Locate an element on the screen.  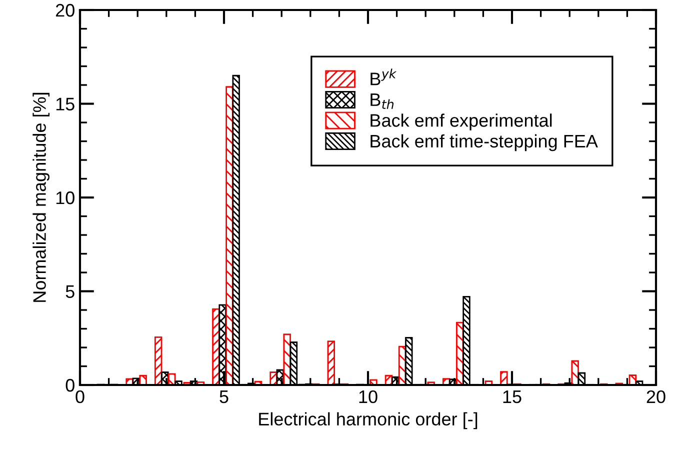
x-tick-label: 0 is located at coordinates (80, 397).